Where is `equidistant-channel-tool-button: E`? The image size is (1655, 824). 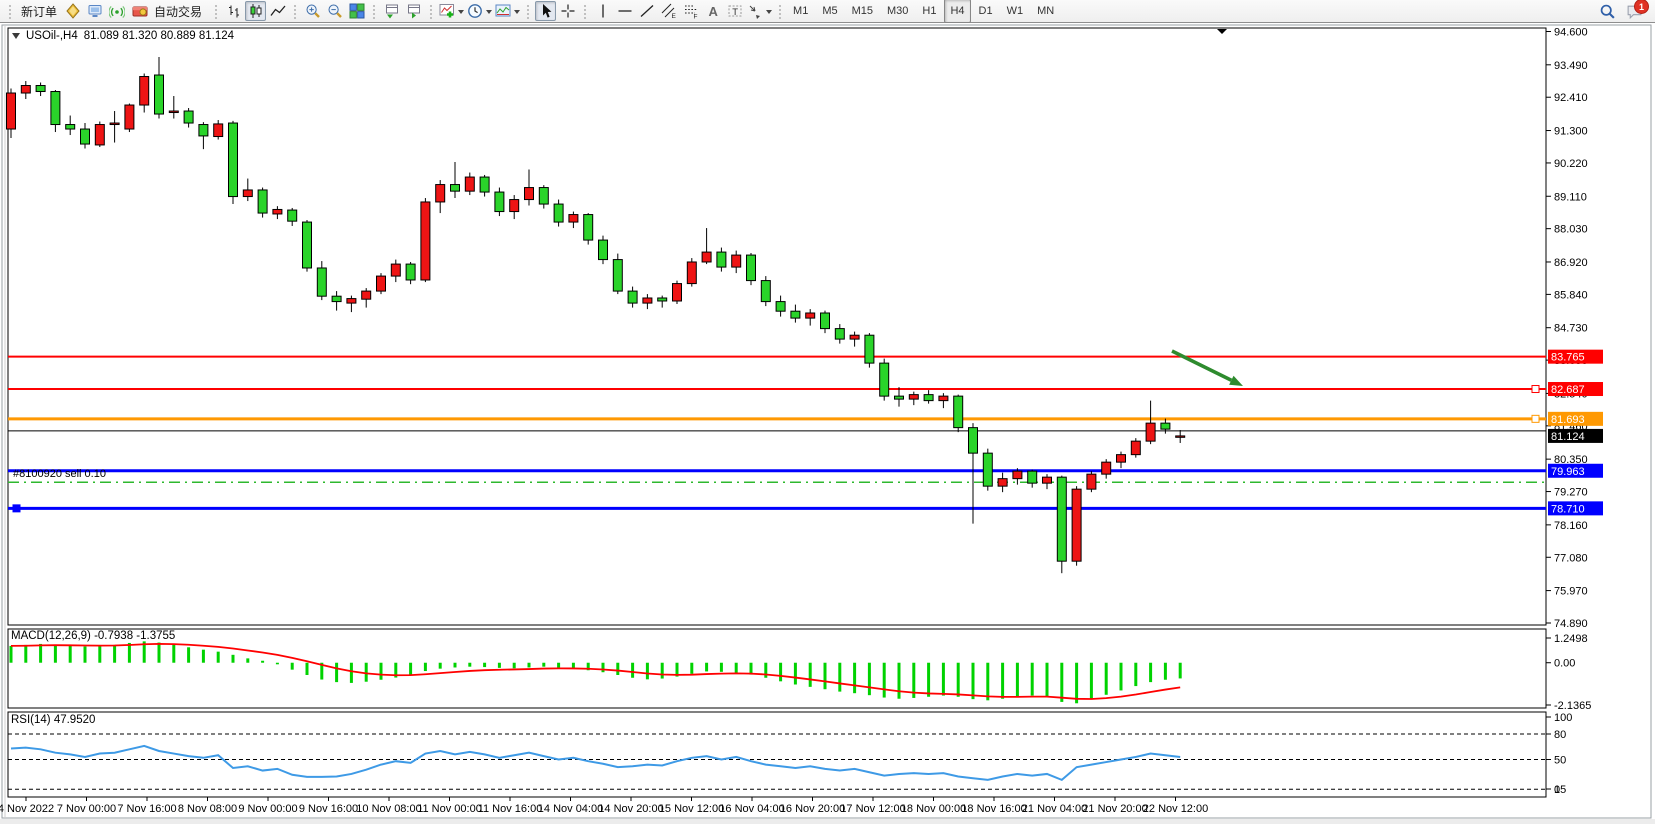 equidistant-channel-tool-button: E is located at coordinates (668, 11).